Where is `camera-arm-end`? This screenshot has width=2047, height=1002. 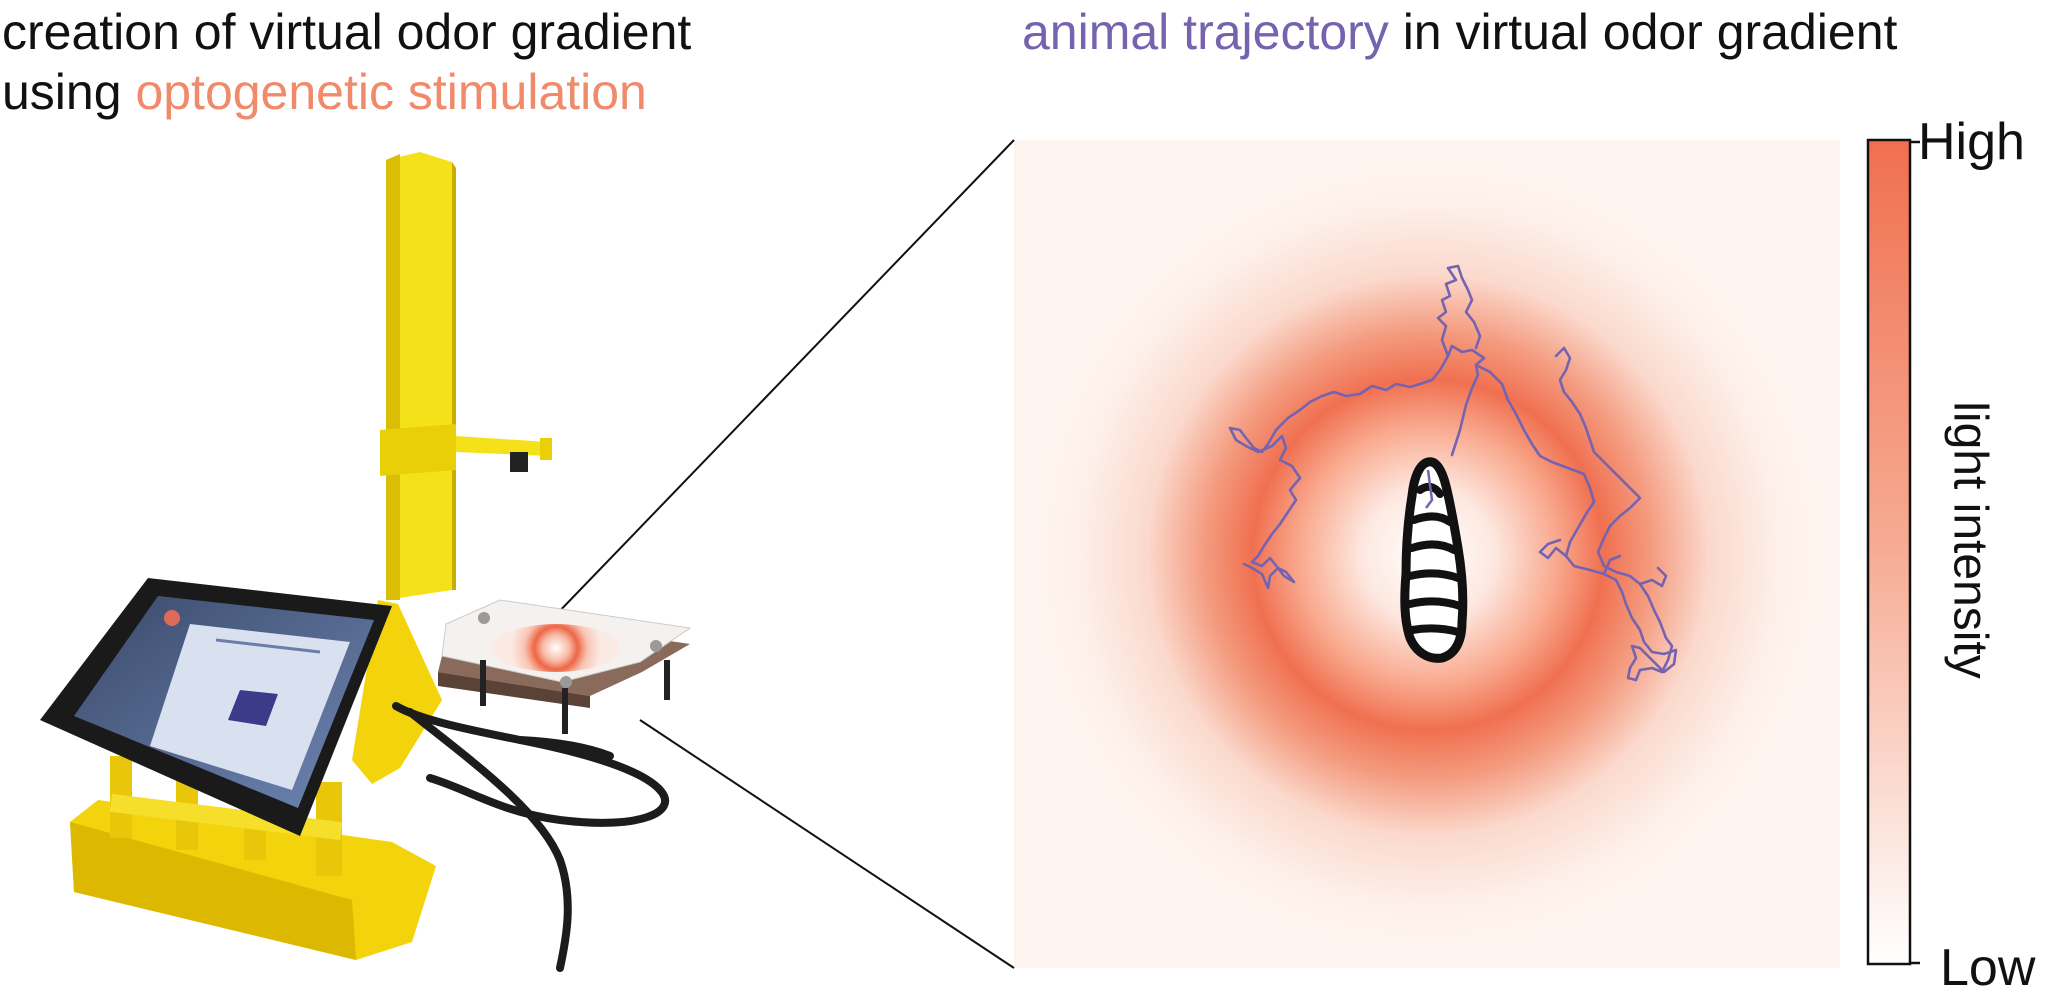 camera-arm-end is located at coordinates (546, 449).